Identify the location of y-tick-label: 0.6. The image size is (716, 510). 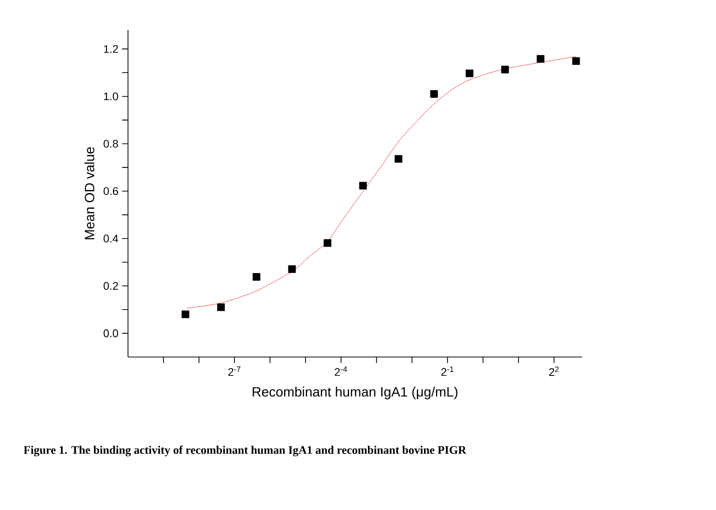
(111, 191).